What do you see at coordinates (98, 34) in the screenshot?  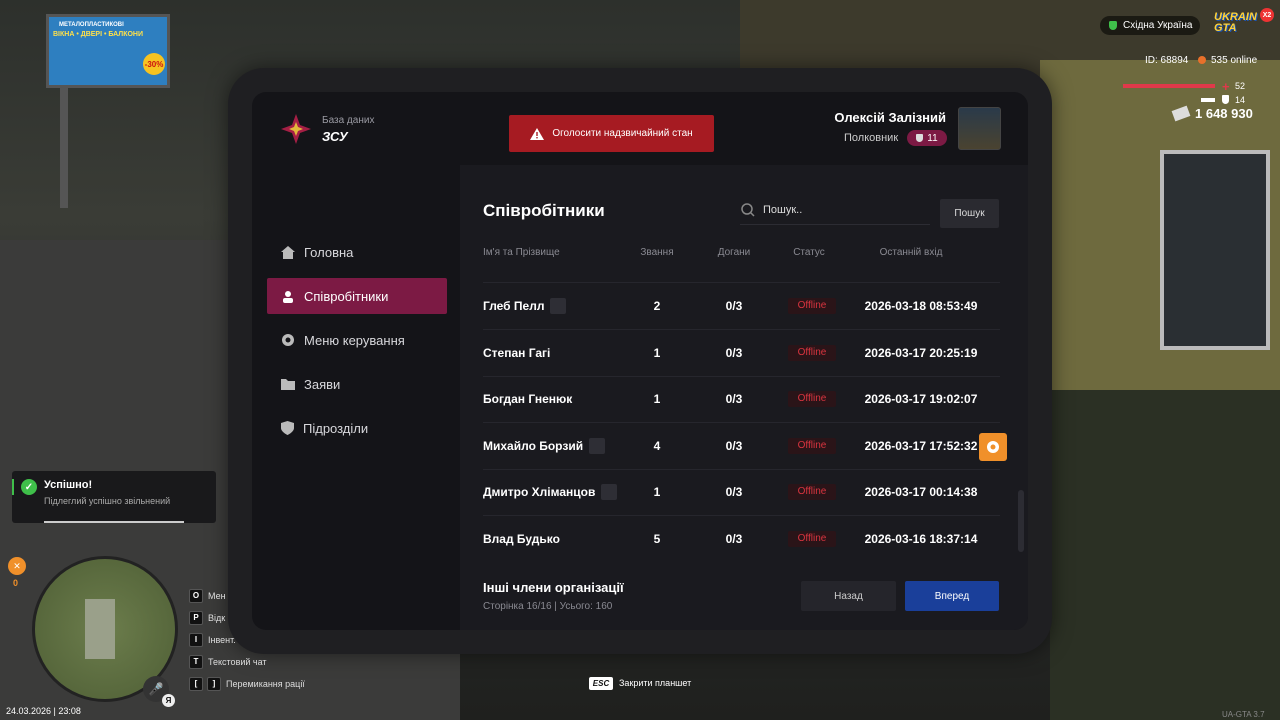 I see `billboard-text: ВІКНА • ДВЕРІ • БАЛКОНИ` at bounding box center [98, 34].